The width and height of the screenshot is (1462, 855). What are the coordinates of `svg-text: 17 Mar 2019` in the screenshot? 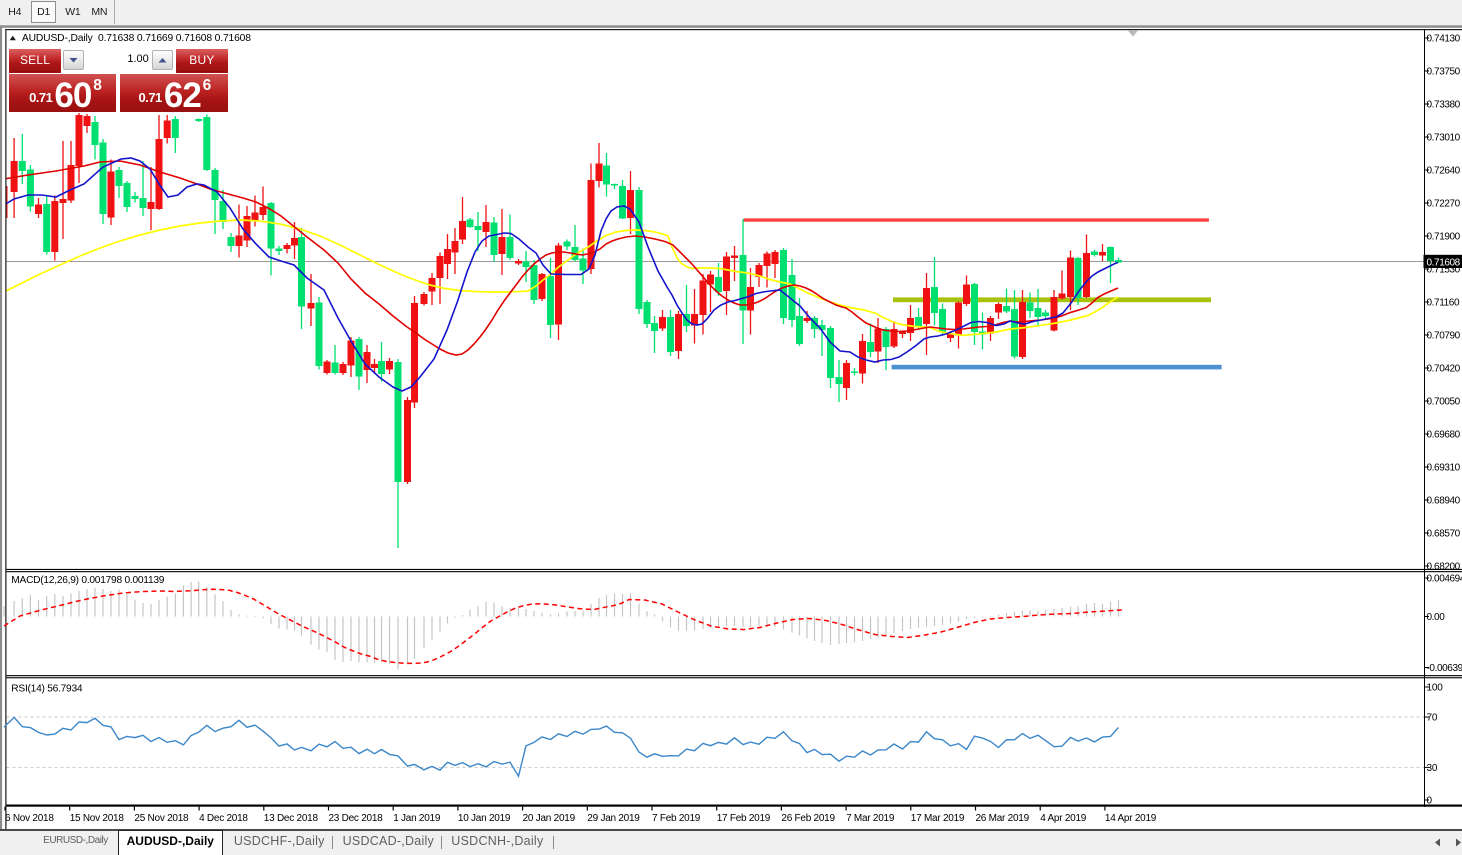 It's located at (938, 818).